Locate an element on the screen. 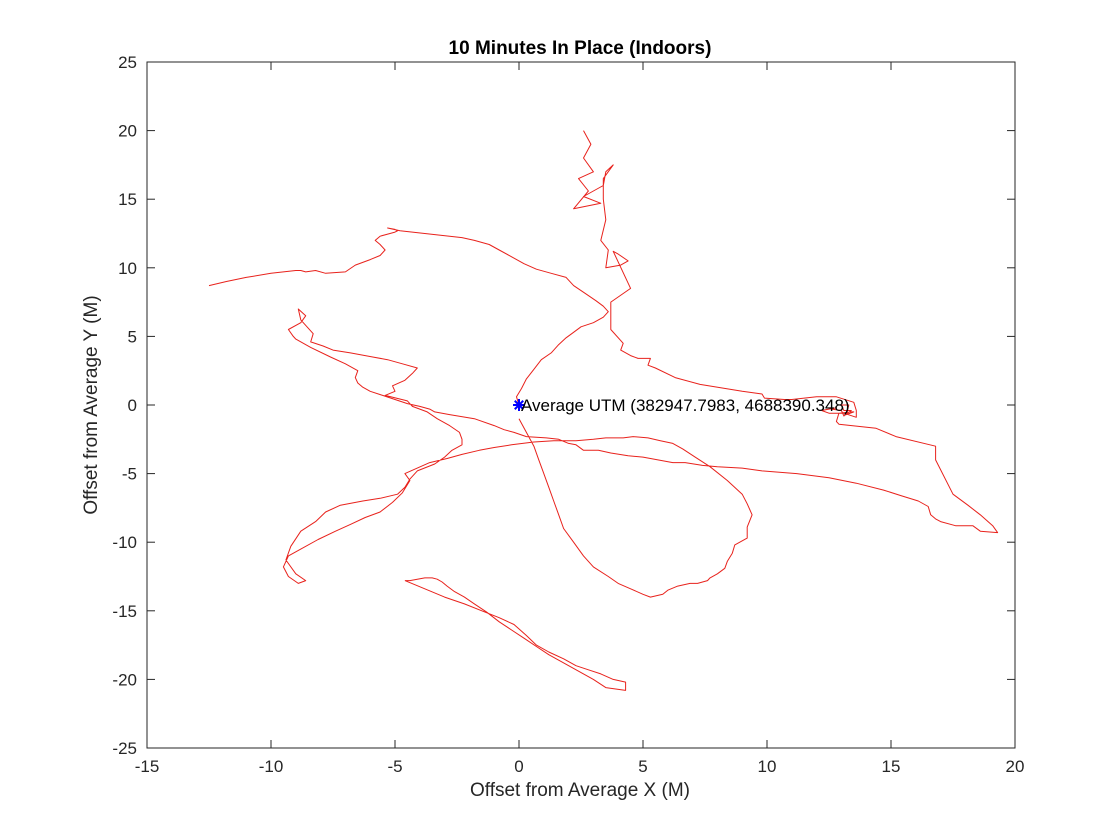 Image resolution: width=1120 pixels, height=840 pixels. chart-title: 10 Minutes In Place (Indoors) is located at coordinates (580, 48).